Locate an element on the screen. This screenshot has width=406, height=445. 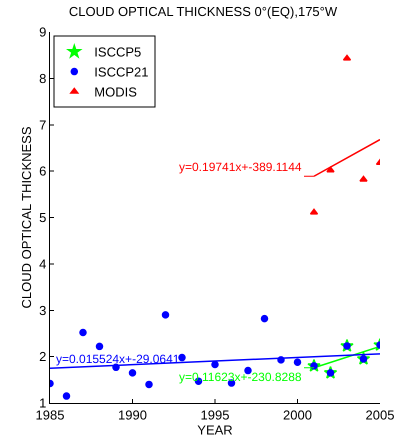
x-tick-label: 1995 is located at coordinates (215, 415).